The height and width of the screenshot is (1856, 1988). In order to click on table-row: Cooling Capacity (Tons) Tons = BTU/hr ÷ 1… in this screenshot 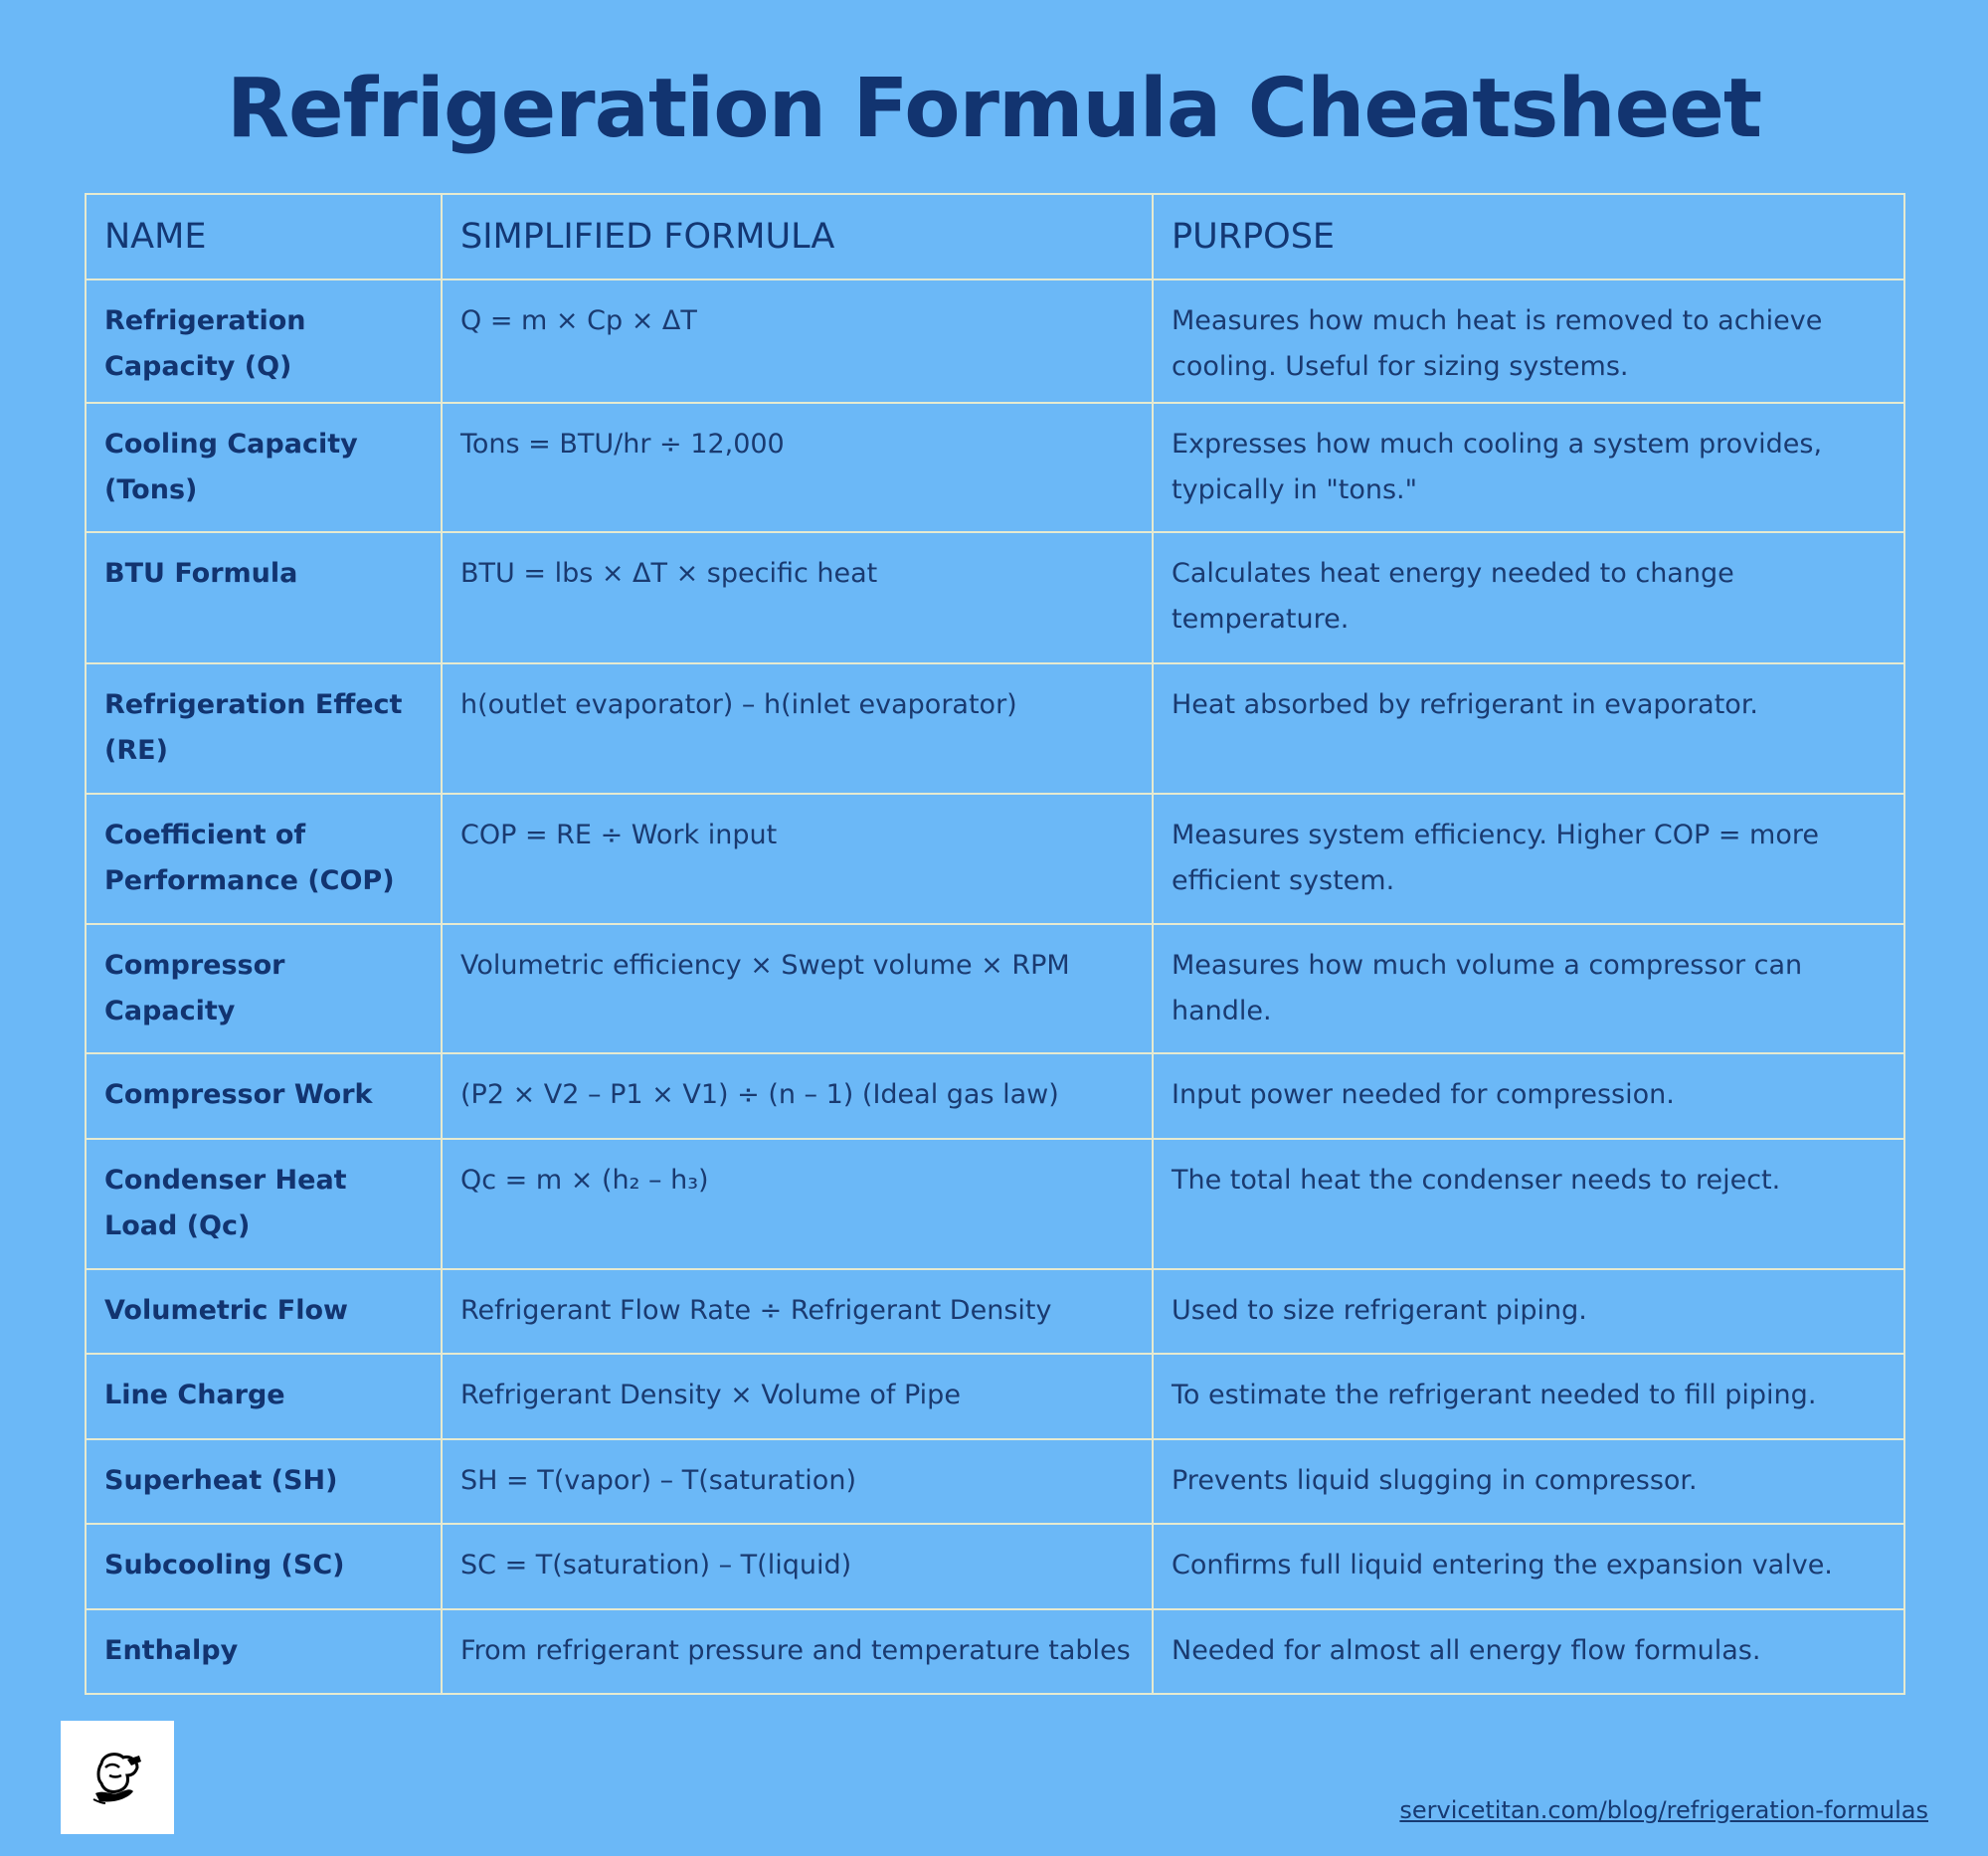, I will do `click(995, 467)`.